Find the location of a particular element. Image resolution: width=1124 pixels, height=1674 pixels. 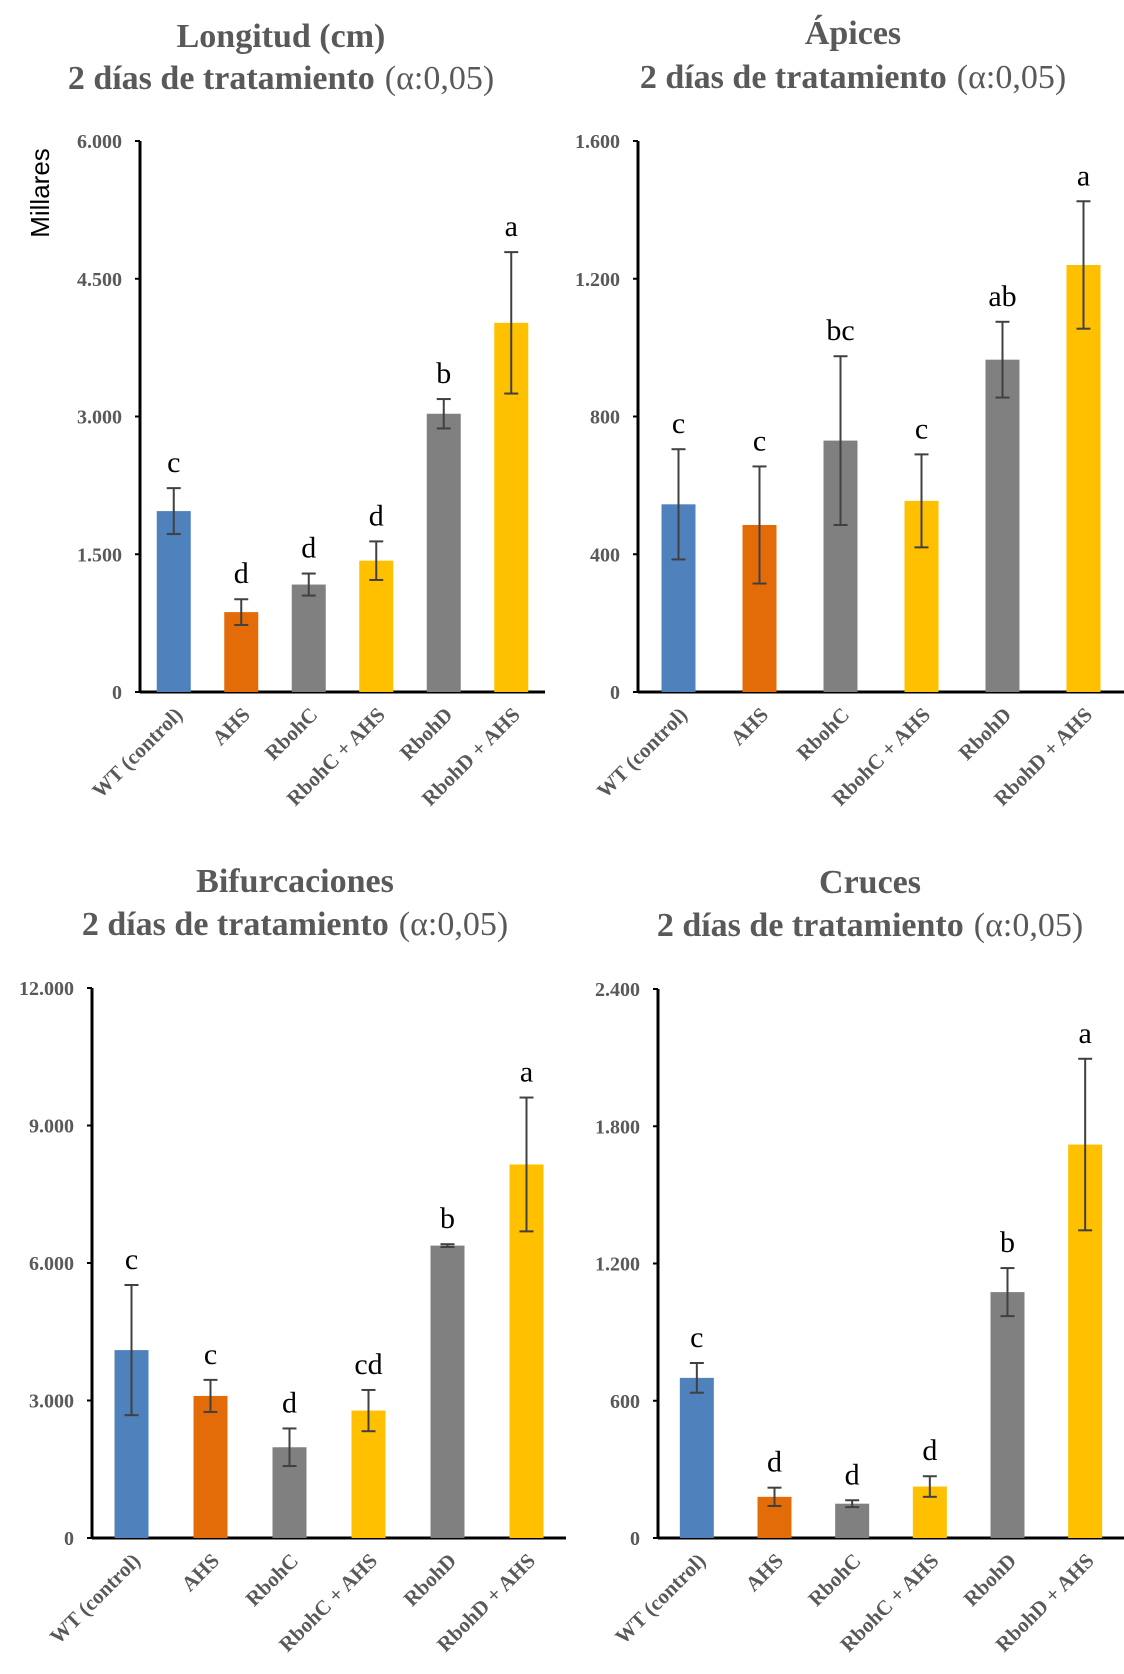

panel-3-subtitle-line: 2 días de tratamiento (α:0,05) is located at coordinates (295, 924).